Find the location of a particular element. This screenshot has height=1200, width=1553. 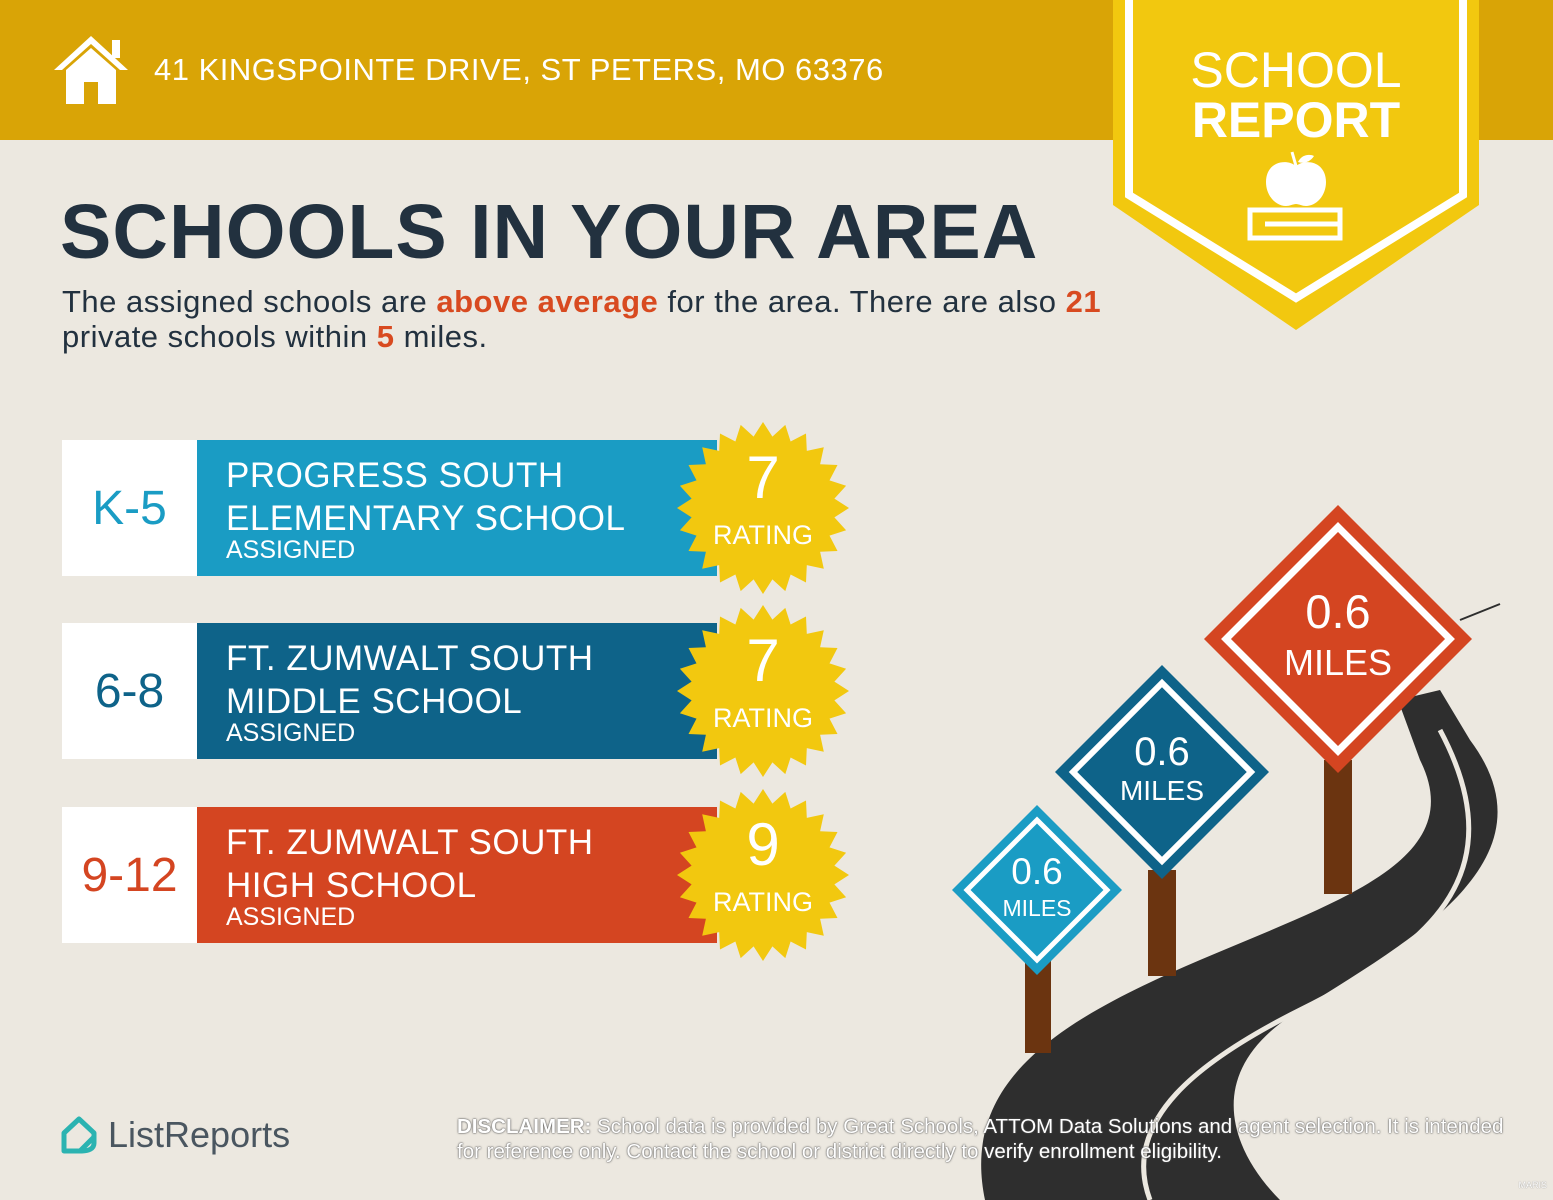

road is located at coordinates (1239, 945).